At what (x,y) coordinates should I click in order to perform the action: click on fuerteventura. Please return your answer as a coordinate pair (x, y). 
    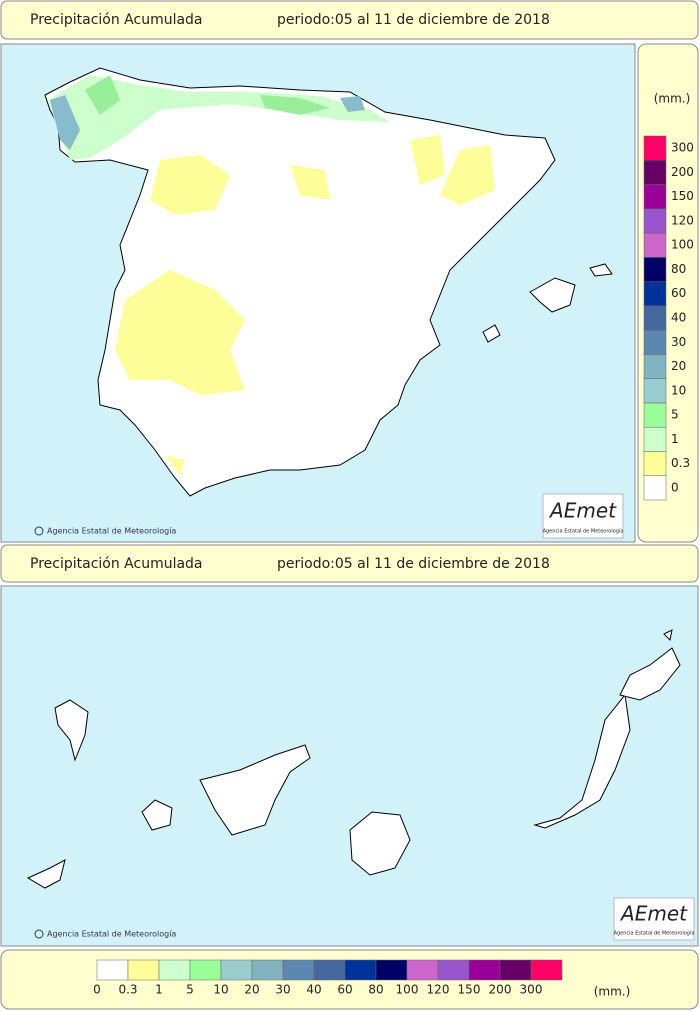
    Looking at the image, I should click on (582, 761).